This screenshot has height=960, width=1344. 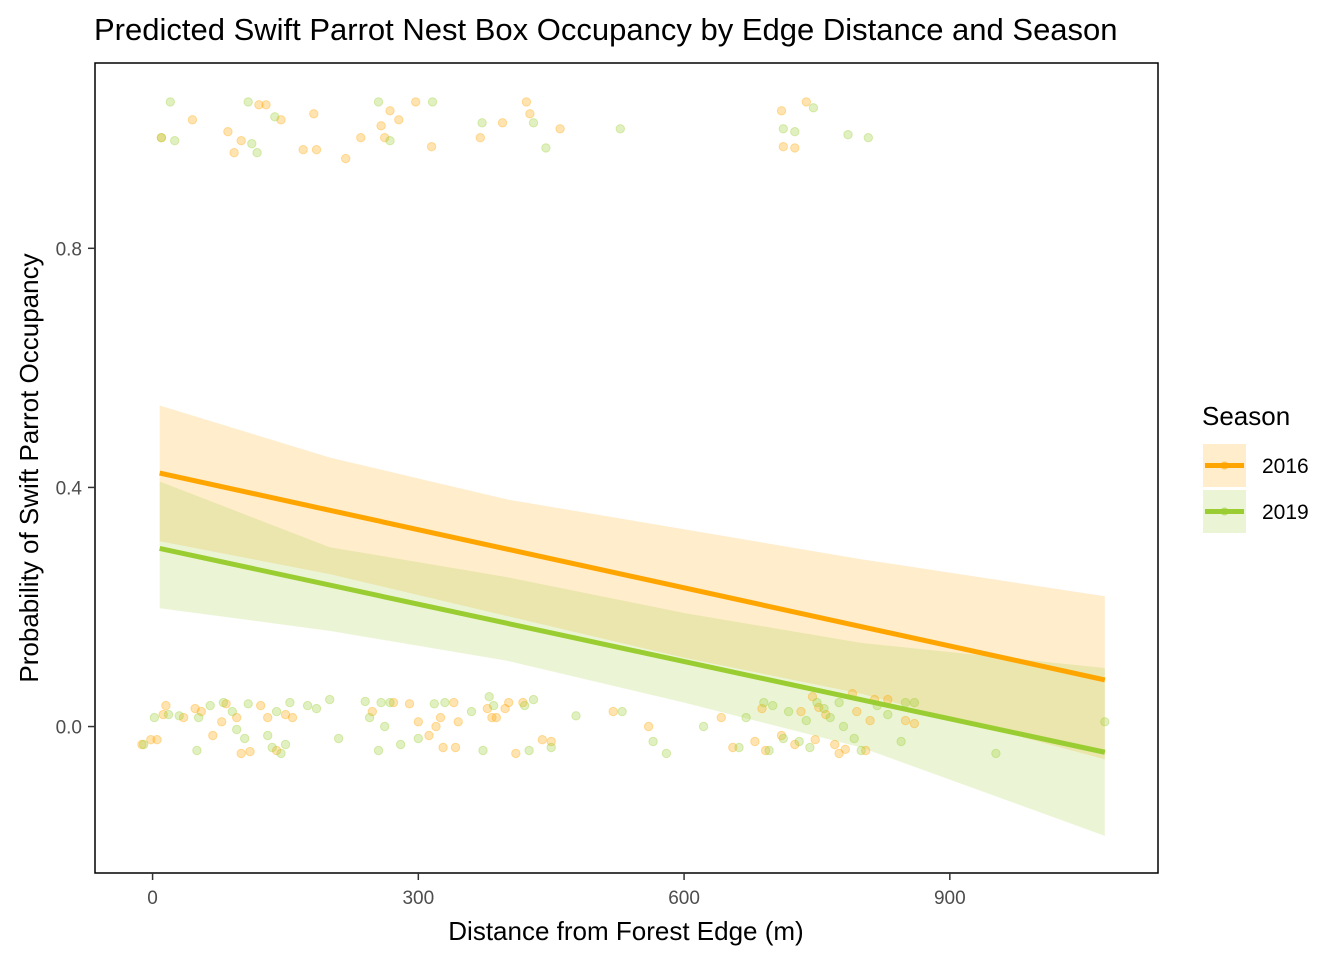 I want to click on legend-point-2019, so click(x=1224, y=511).